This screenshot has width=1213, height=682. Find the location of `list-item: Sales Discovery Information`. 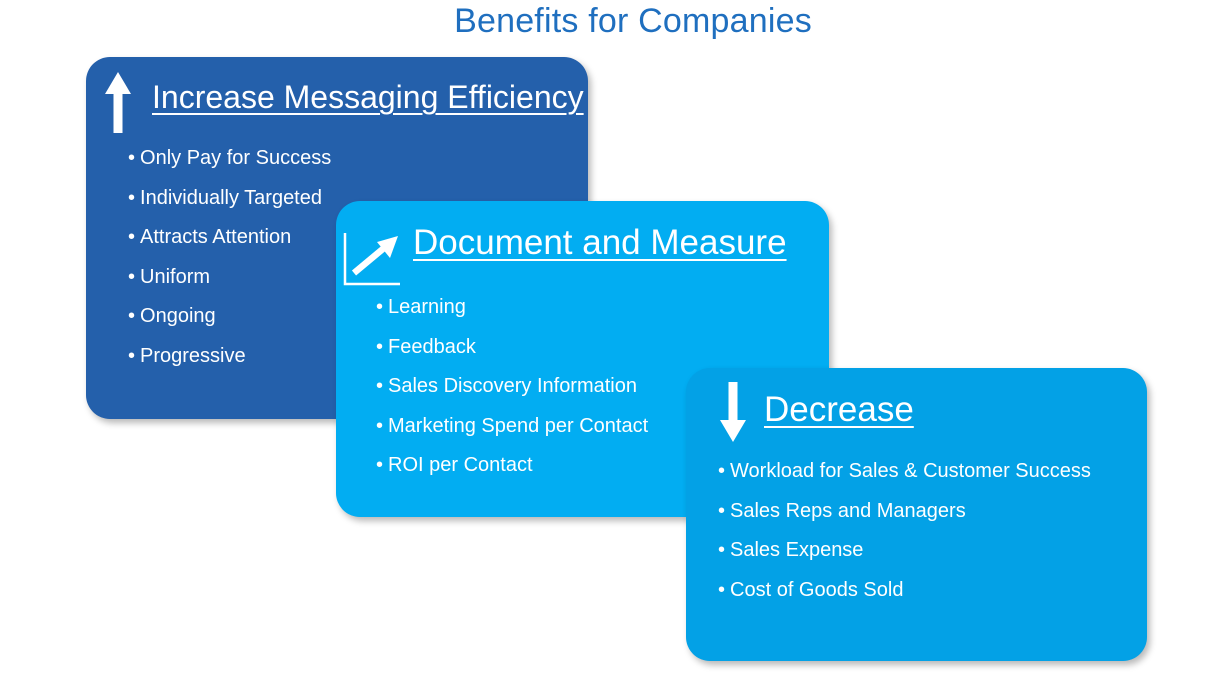

list-item: Sales Discovery Information is located at coordinates (512, 395).